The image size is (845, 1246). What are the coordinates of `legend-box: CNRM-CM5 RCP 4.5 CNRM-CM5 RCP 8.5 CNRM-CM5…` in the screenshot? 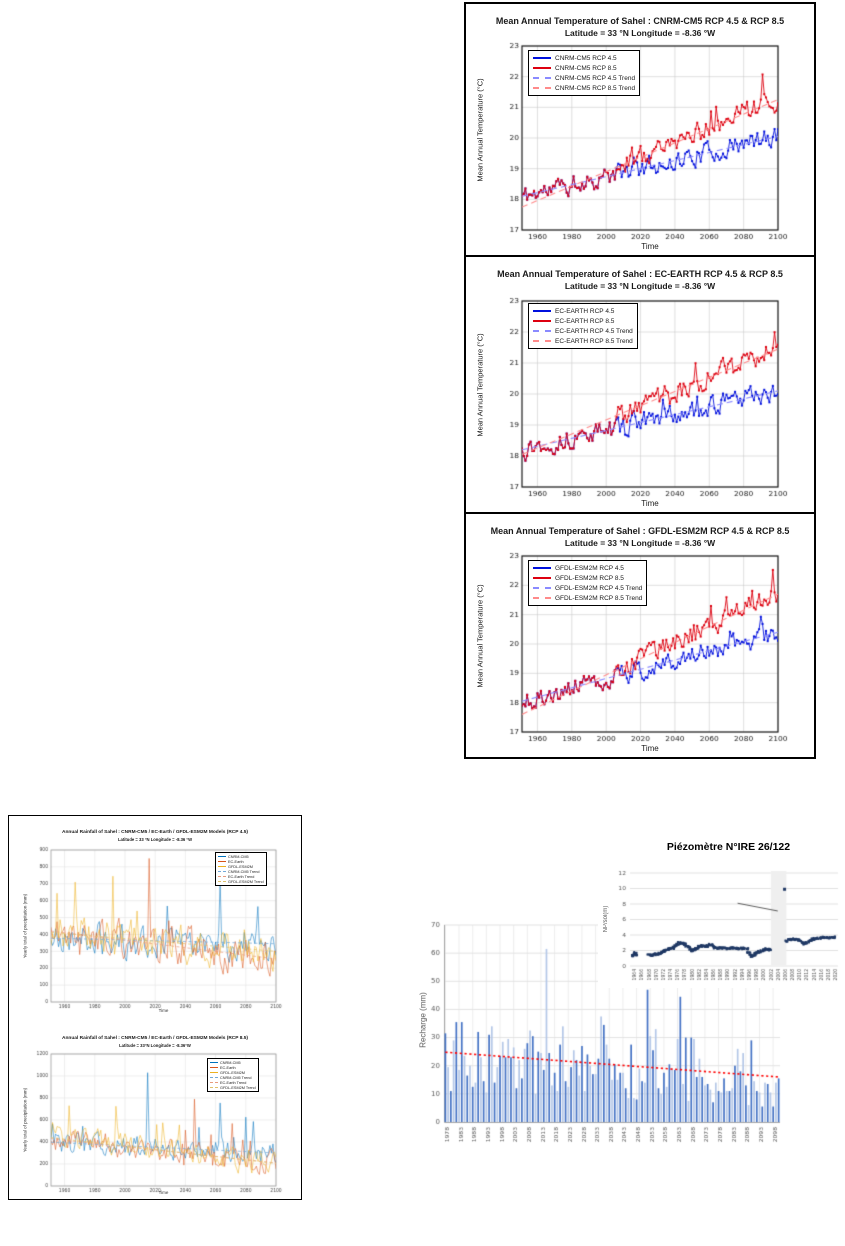 It's located at (584, 73).